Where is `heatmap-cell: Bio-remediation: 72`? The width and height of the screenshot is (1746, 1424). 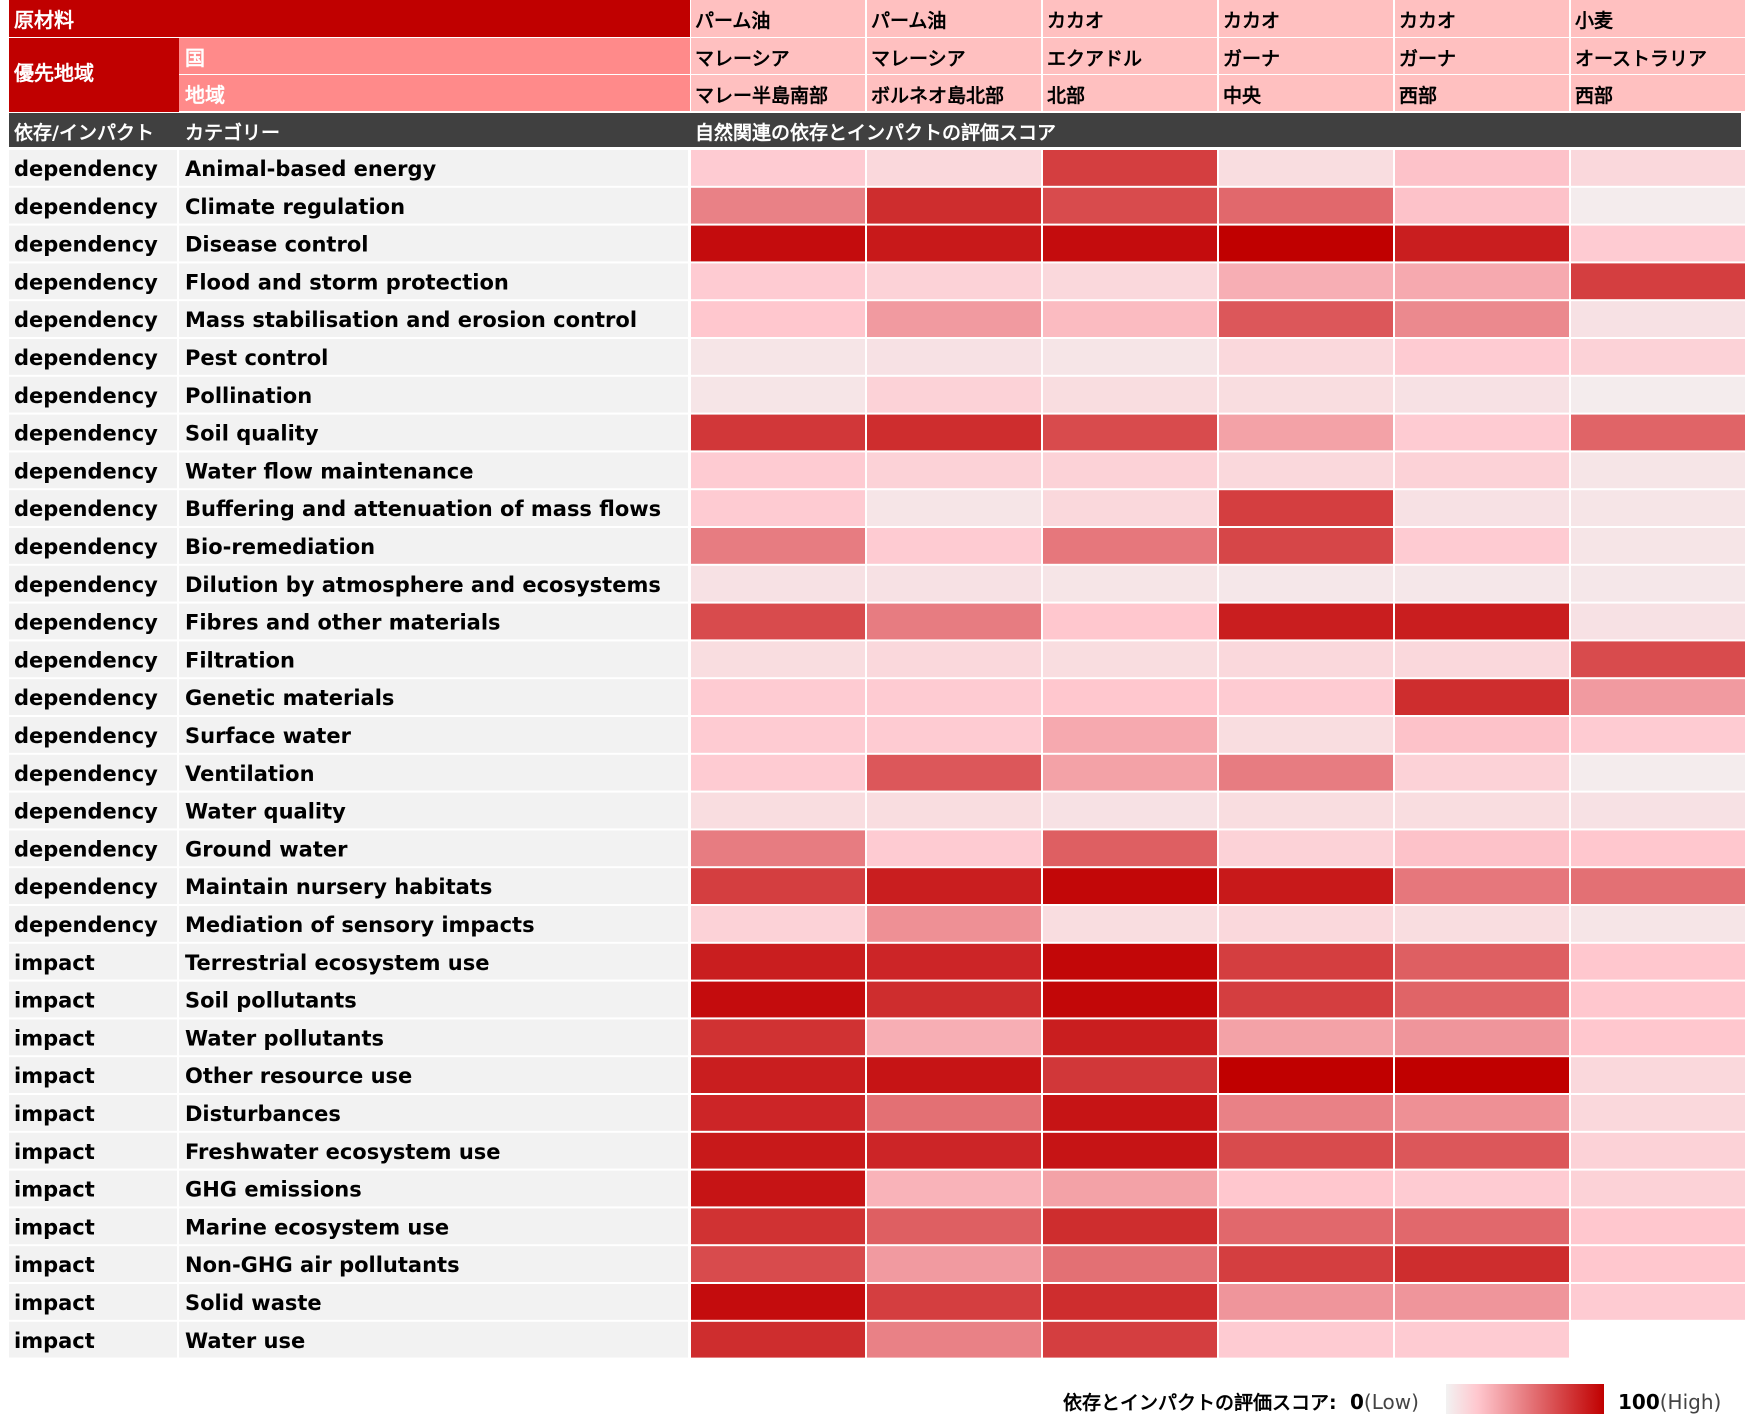
heatmap-cell: Bio-remediation: 72 is located at coordinates (1306, 546).